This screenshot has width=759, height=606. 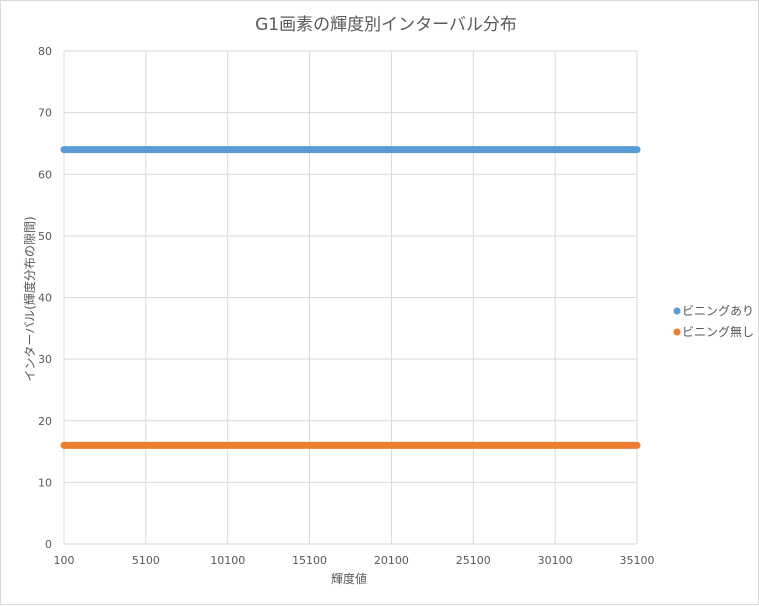 What do you see at coordinates (309, 560) in the screenshot?
I see `x-tick-15100: 15100` at bounding box center [309, 560].